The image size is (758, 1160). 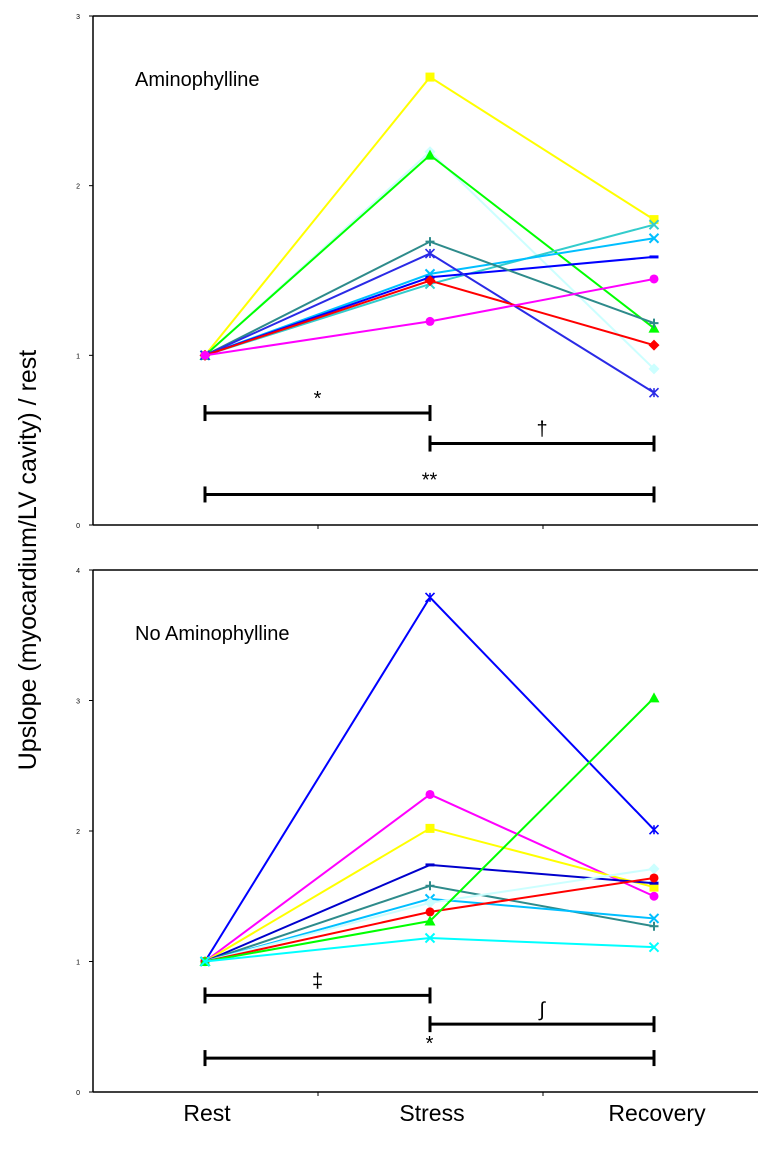 I want to click on x-tick-label-rest: Rest, so click(x=207, y=1113).